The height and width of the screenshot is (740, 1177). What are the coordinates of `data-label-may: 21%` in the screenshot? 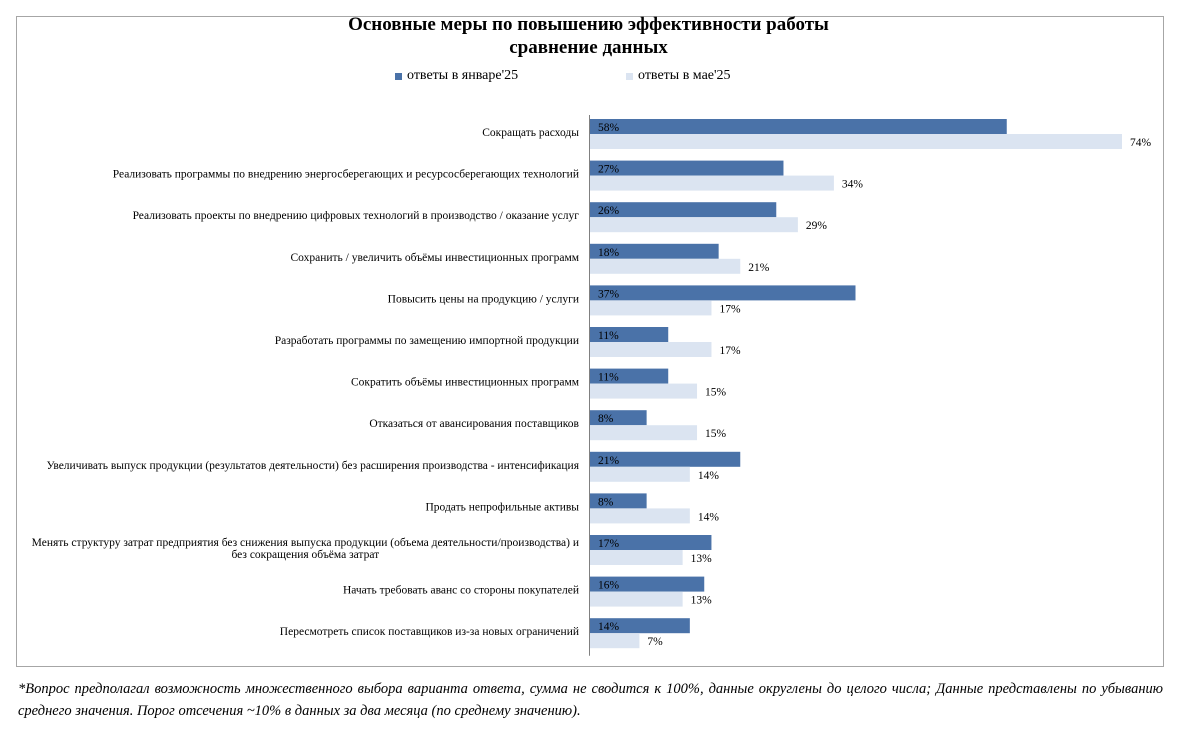 It's located at (759, 268).